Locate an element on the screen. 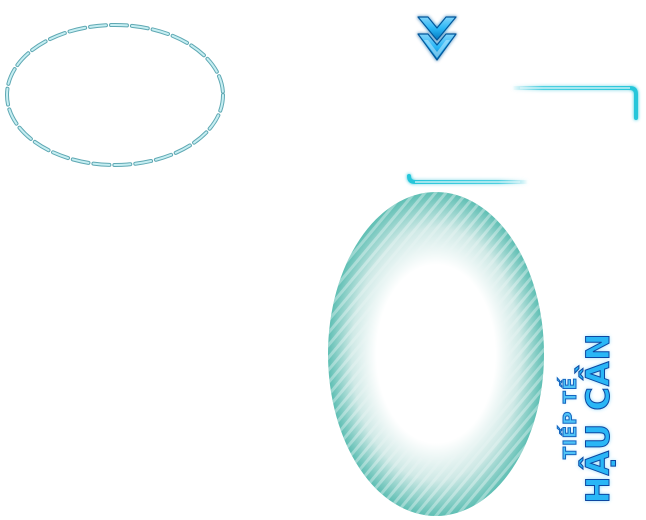  supply-logistics-title: TIẾP TẾ HẬU CẦN is located at coordinates (589, 418).